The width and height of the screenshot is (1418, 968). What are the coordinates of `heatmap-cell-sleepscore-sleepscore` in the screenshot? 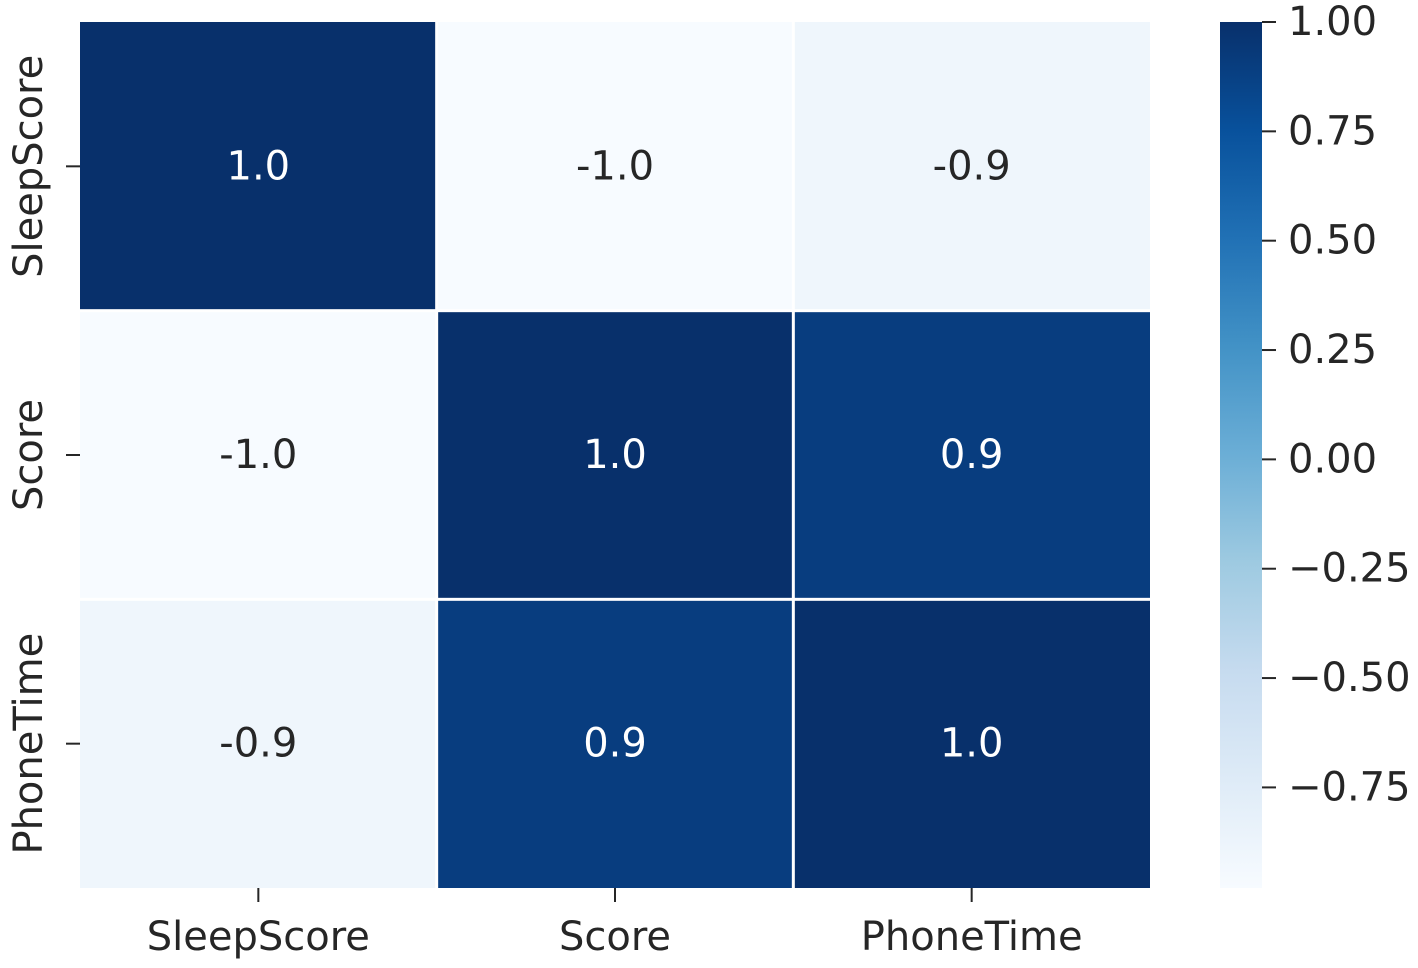 It's located at (258, 166).